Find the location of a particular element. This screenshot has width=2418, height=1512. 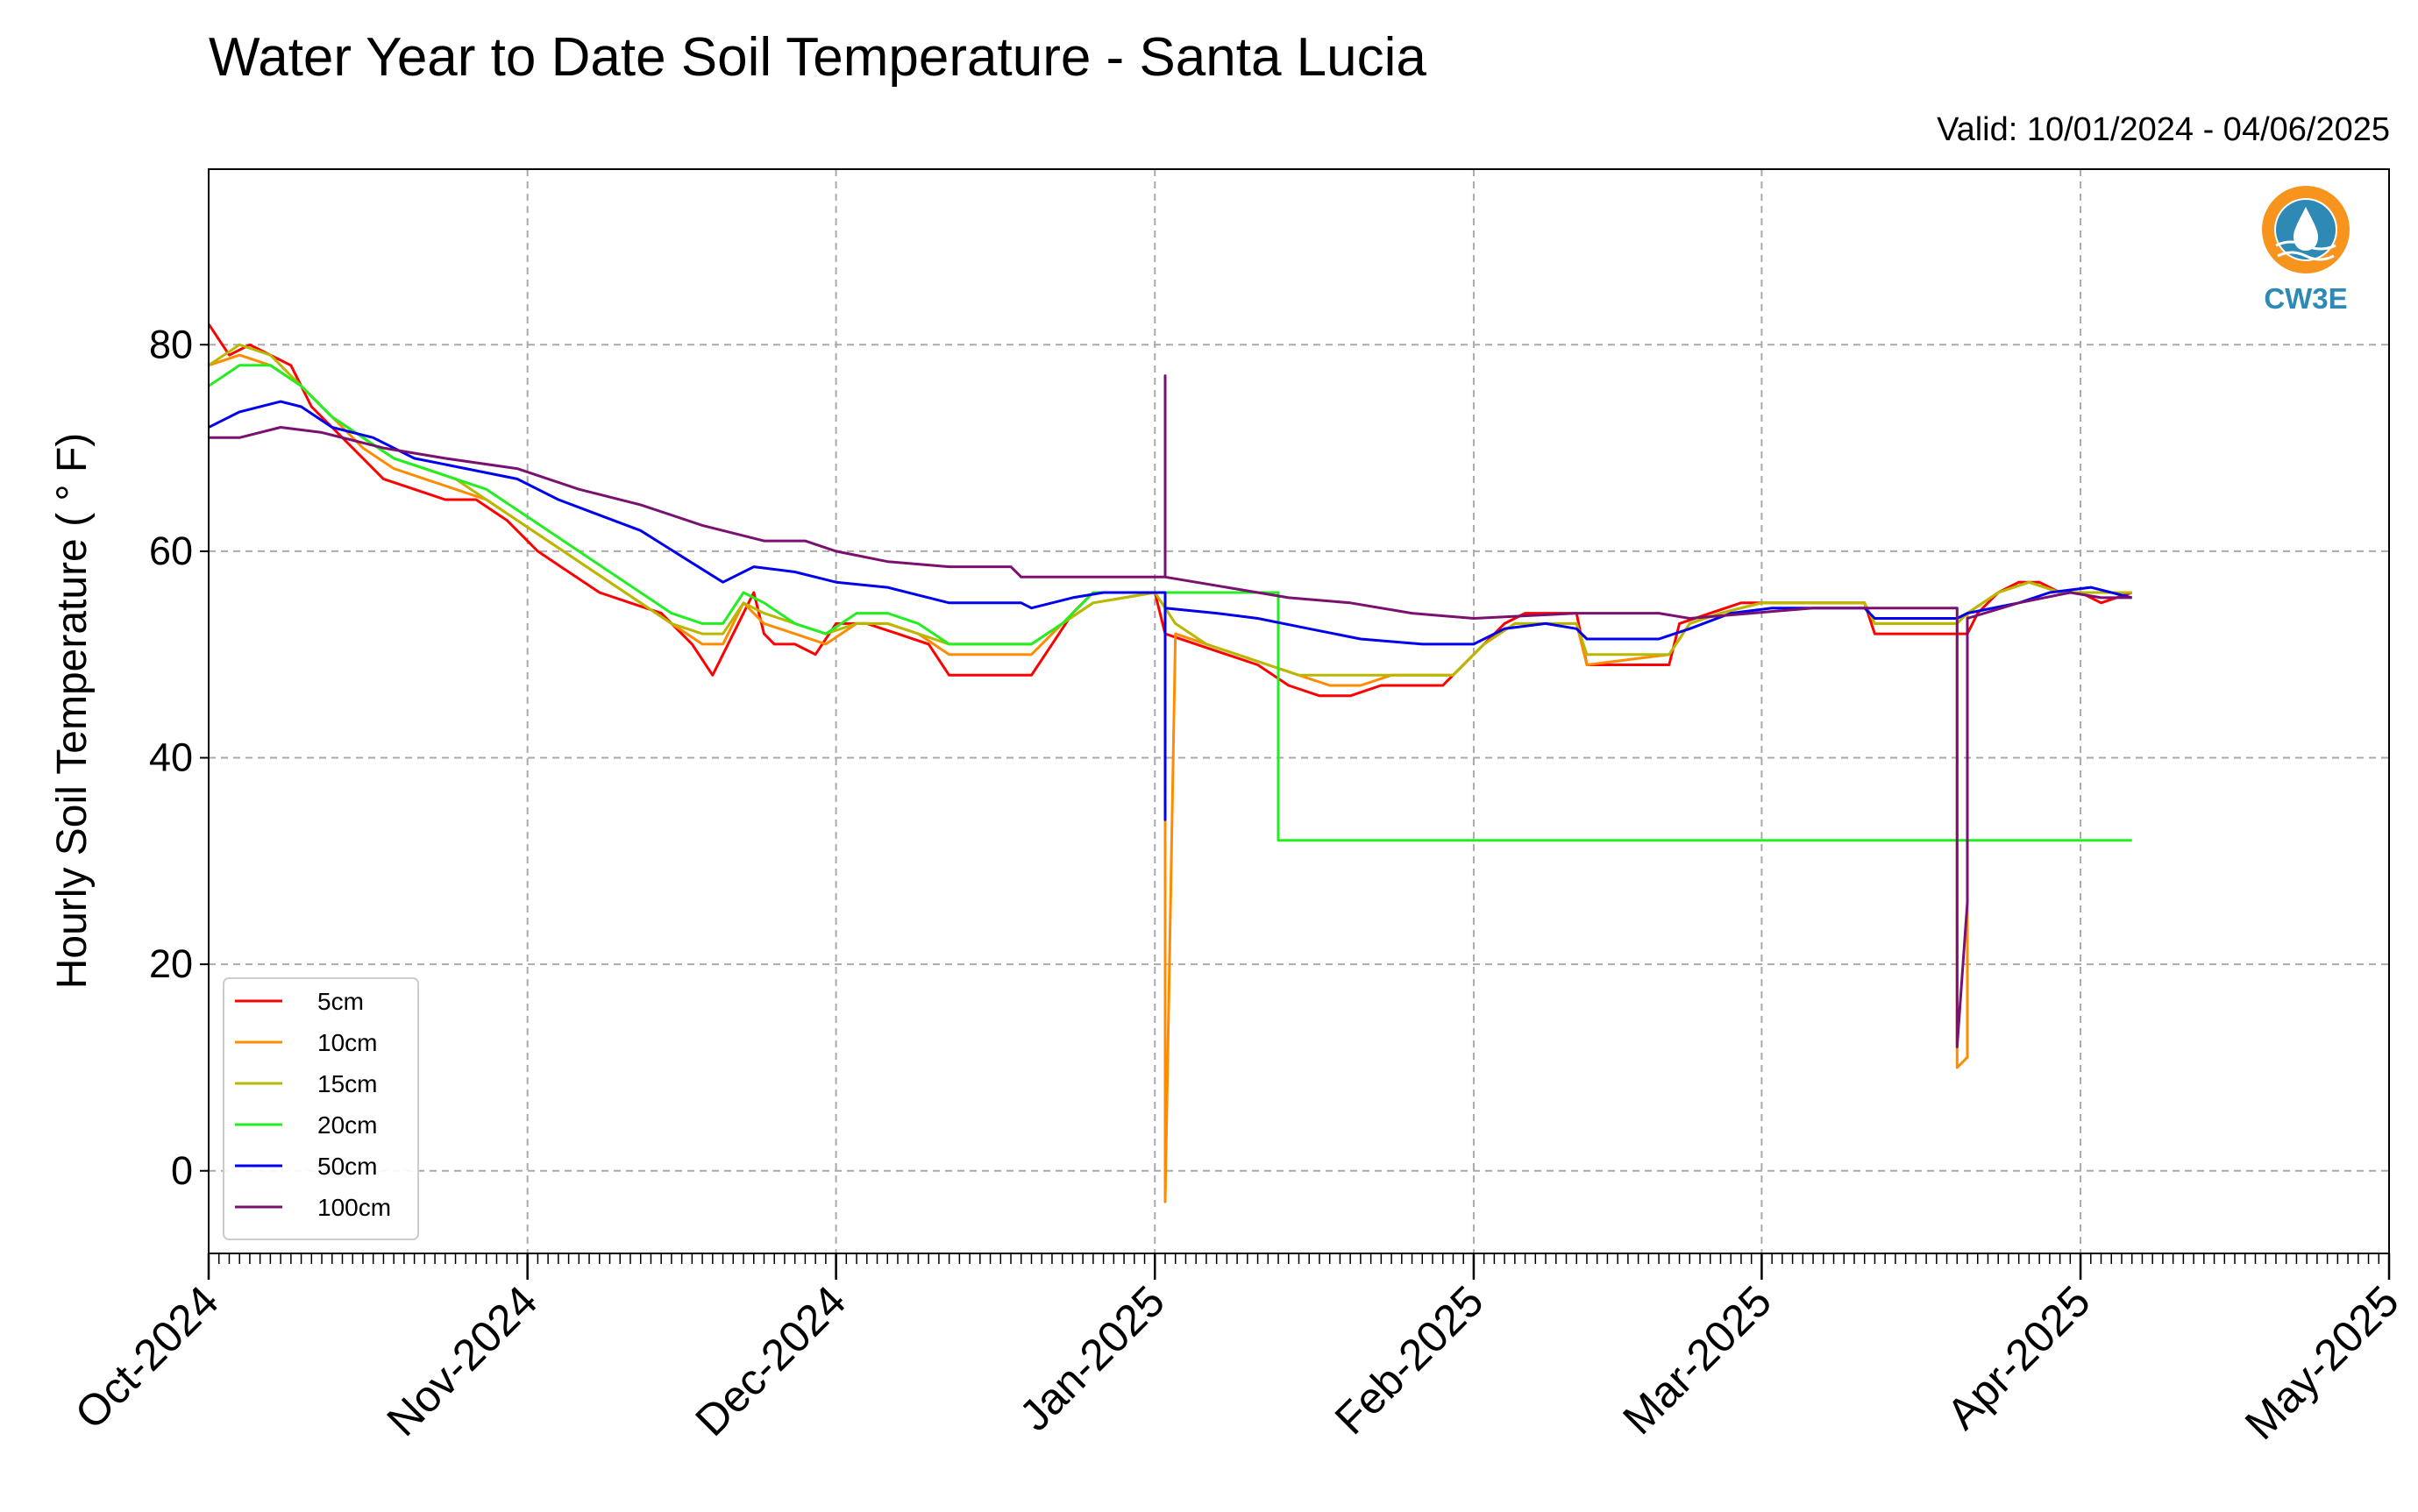

y-tick-label: 0 is located at coordinates (182, 1170).